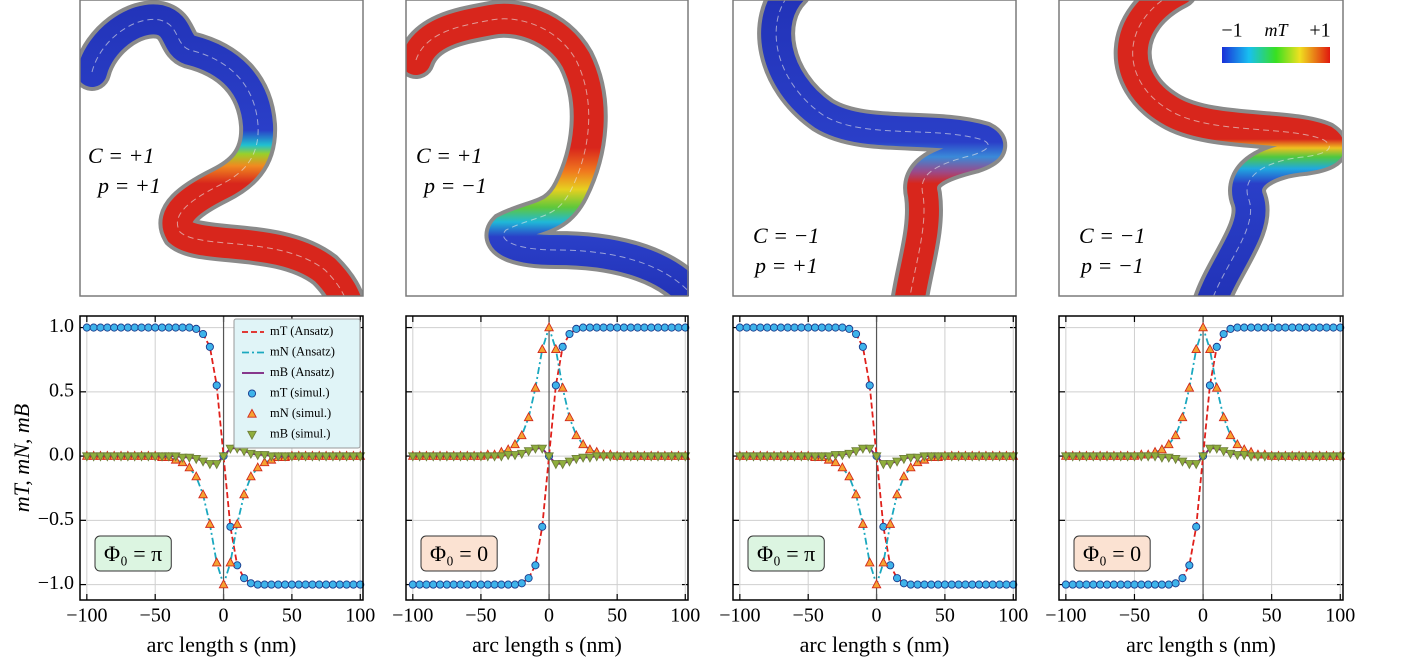 The height and width of the screenshot is (669, 1401). Describe the element at coordinates (549, 616) in the screenshot. I see `x-tick-label: 0` at that location.